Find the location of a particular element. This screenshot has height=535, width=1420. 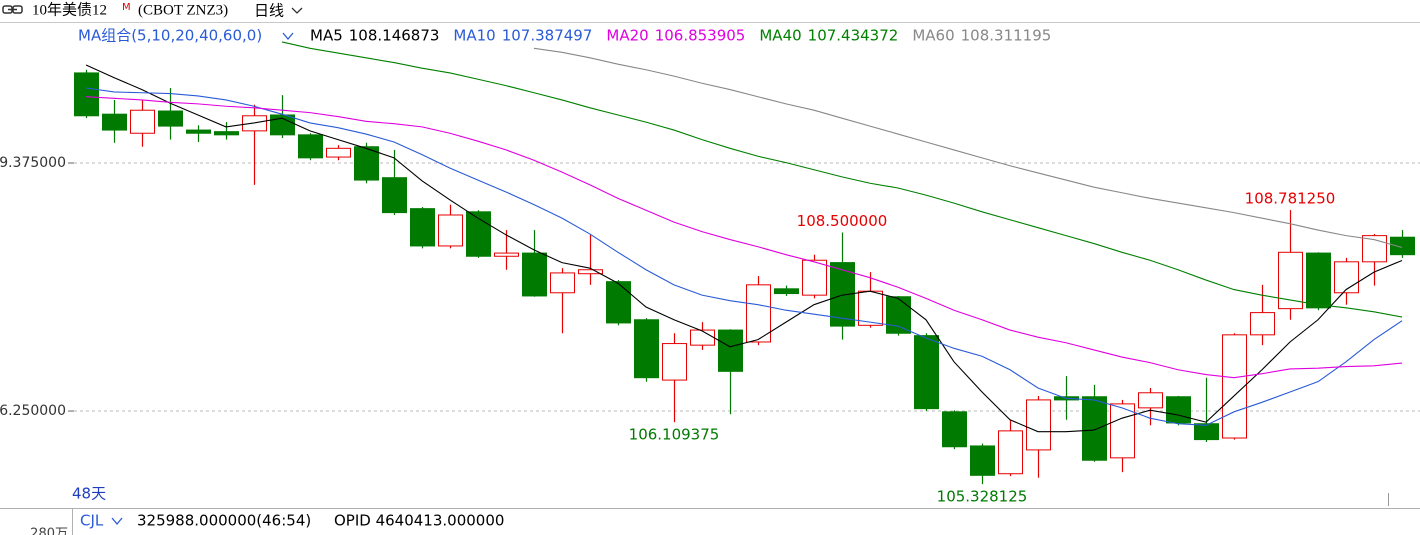

indicator-label: CJL is located at coordinates (92, 521).